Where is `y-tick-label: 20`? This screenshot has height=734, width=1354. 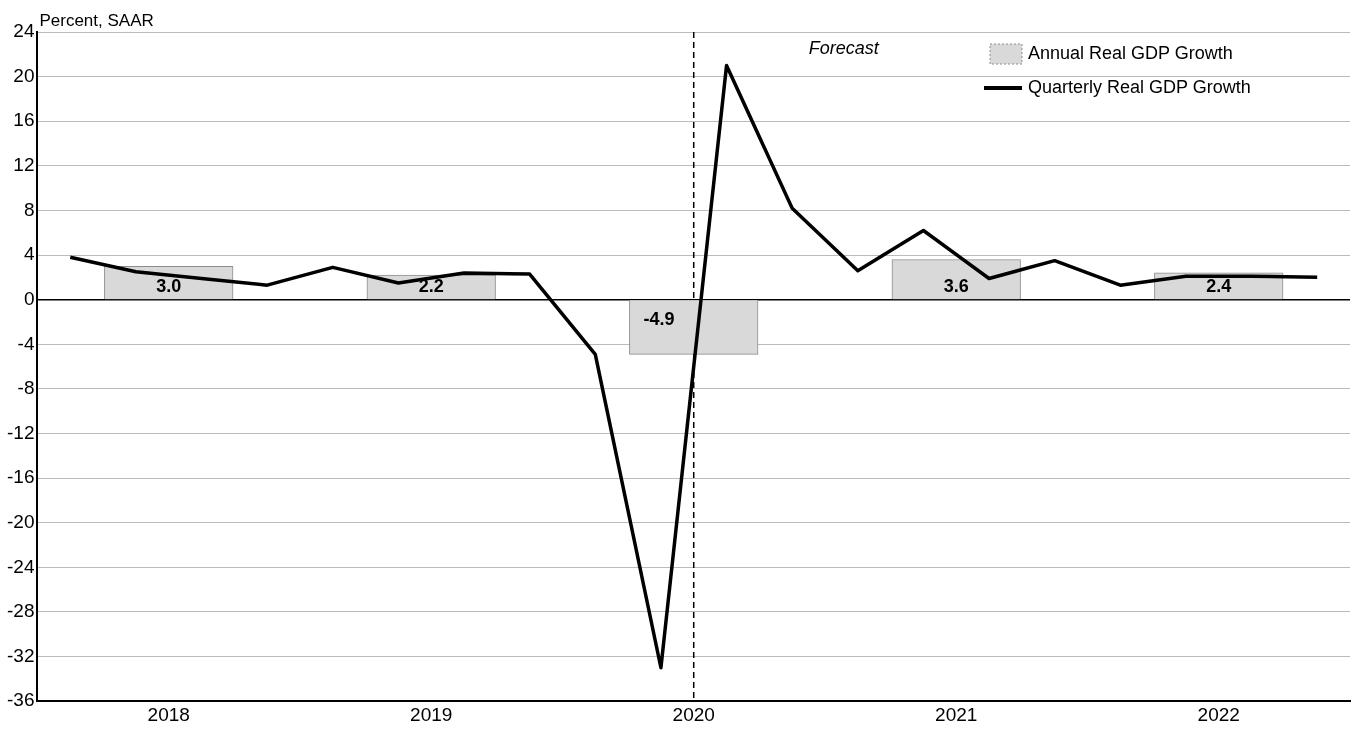 y-tick-label: 20 is located at coordinates (24, 75).